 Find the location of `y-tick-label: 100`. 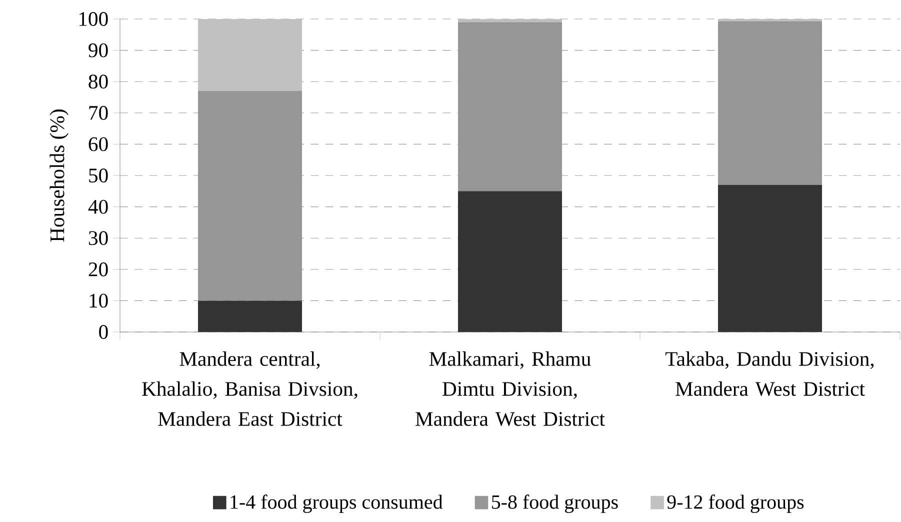

y-tick-label: 100 is located at coordinates (93, 19).